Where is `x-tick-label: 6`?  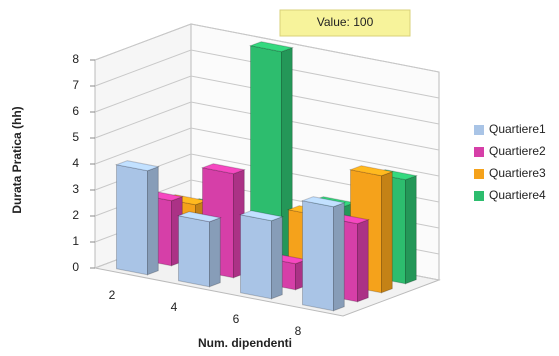 x-tick-label: 6 is located at coordinates (236, 319).